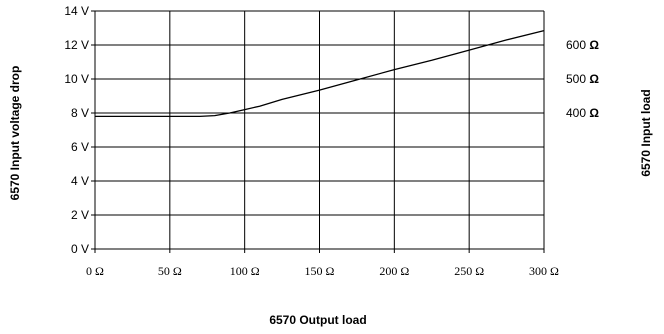 The height and width of the screenshot is (334, 664). I want to click on y2-tick-label: 500 Ω, so click(582, 79).